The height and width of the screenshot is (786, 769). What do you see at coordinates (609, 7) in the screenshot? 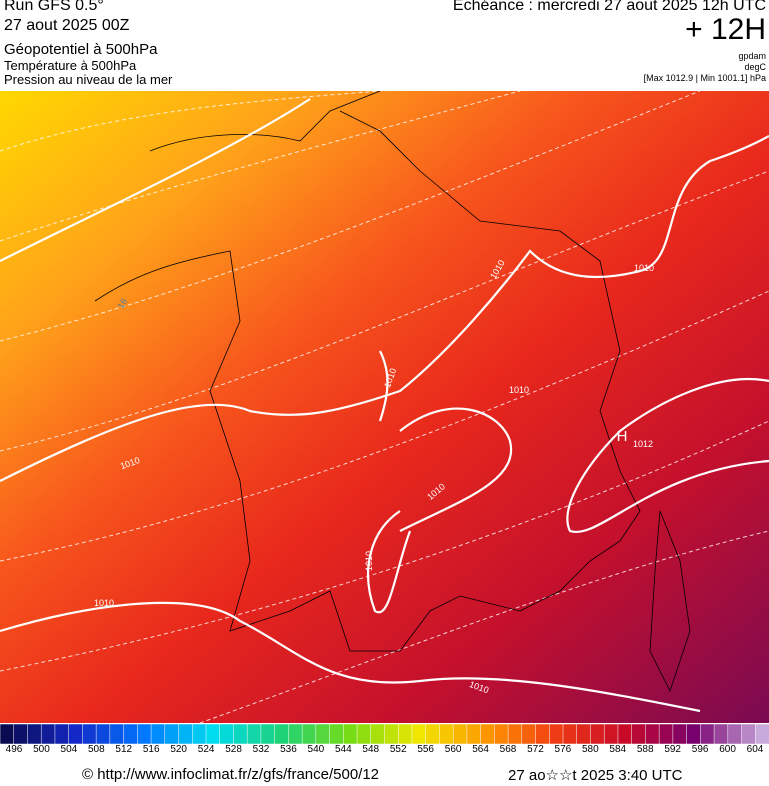
I see `forecast-time: Echéance : mercredi 27 aout 2025 12h UTC` at bounding box center [609, 7].